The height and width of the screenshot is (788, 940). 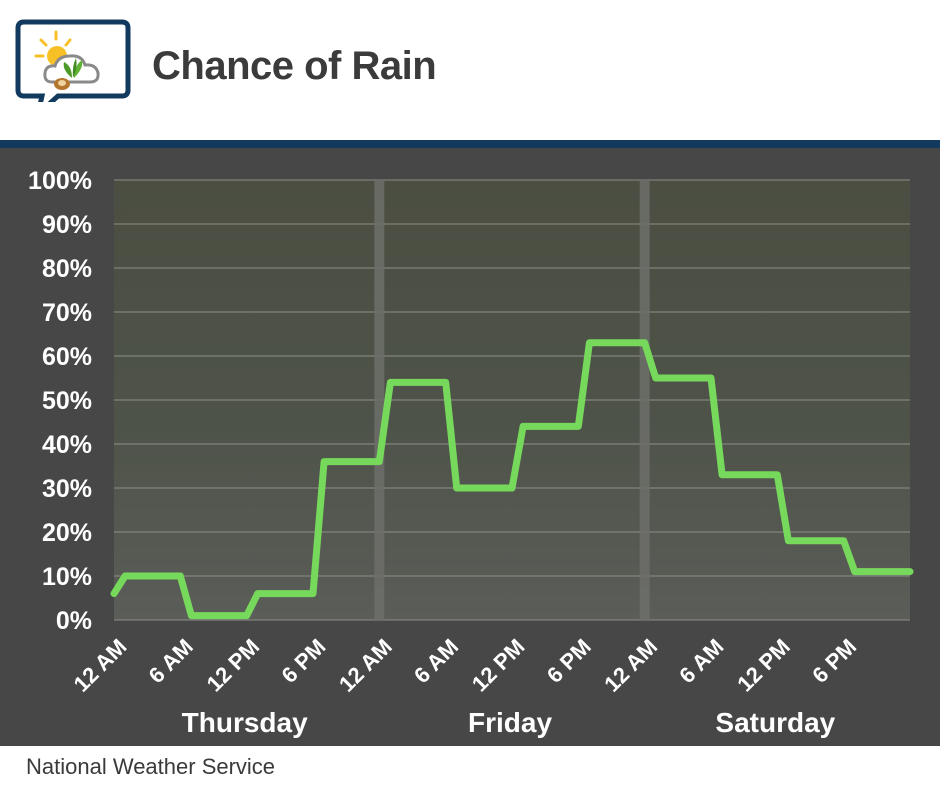 I want to click on y-tick-label: 40%, so click(x=67, y=445).